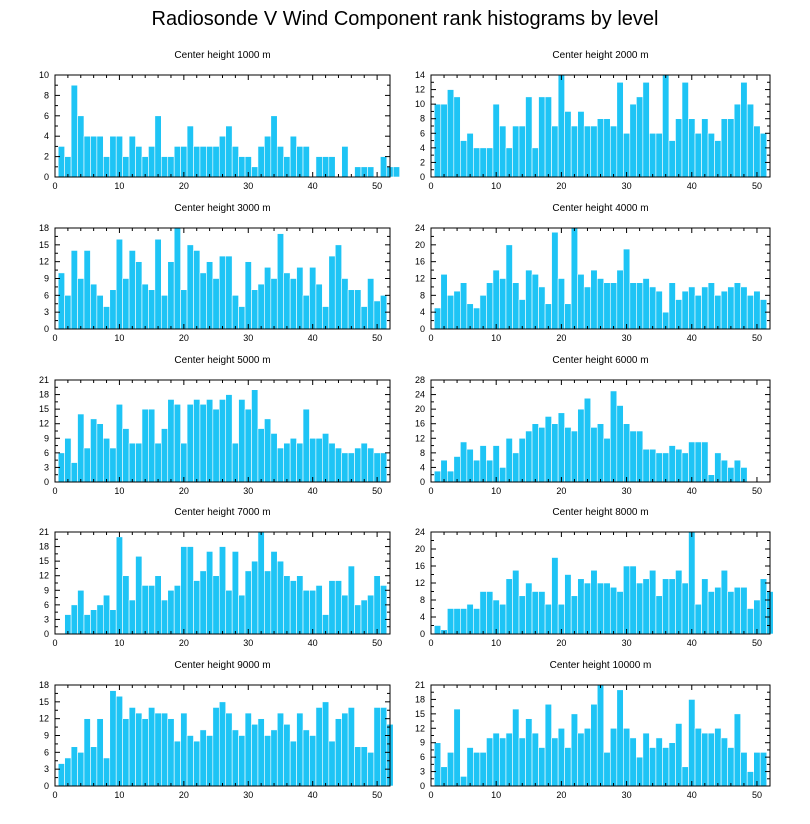 Image resolution: width=810 pixels, height=824 pixels. Describe the element at coordinates (222, 360) in the screenshot. I see `panel-title: Center height 5000 m` at that location.